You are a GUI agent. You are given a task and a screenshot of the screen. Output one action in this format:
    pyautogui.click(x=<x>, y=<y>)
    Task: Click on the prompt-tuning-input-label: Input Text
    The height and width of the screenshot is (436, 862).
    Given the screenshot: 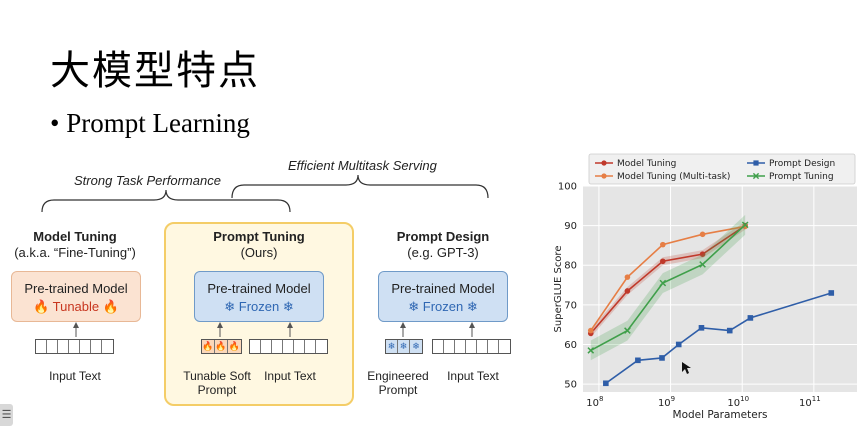 What is the action you would take?
    pyautogui.click(x=290, y=376)
    